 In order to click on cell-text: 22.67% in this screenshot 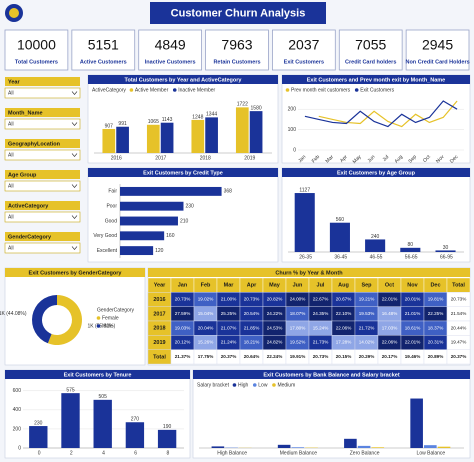, I will do `click(321, 299)`.